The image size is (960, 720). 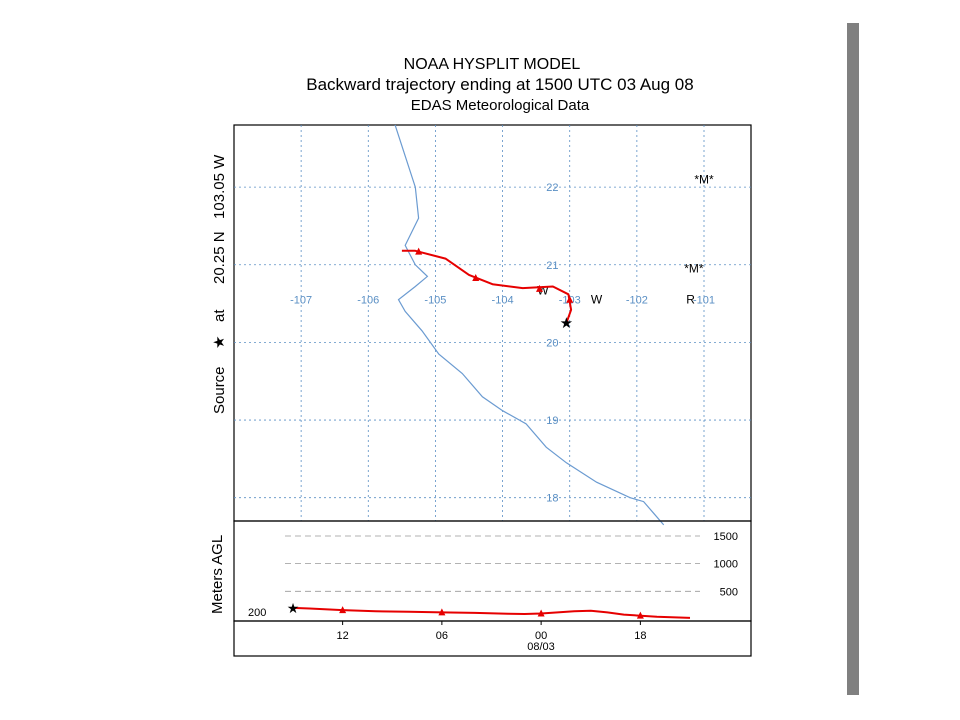 I want to click on vertical-trajectory: ★, so click(x=489, y=609).